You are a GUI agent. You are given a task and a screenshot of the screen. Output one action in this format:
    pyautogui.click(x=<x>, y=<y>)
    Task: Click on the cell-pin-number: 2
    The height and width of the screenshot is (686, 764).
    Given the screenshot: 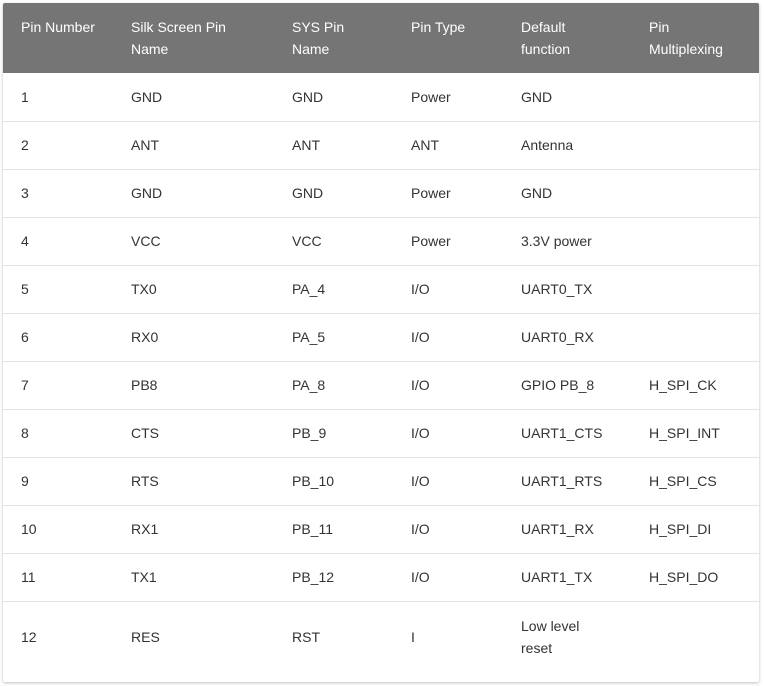 What is the action you would take?
    pyautogui.click(x=58, y=144)
    